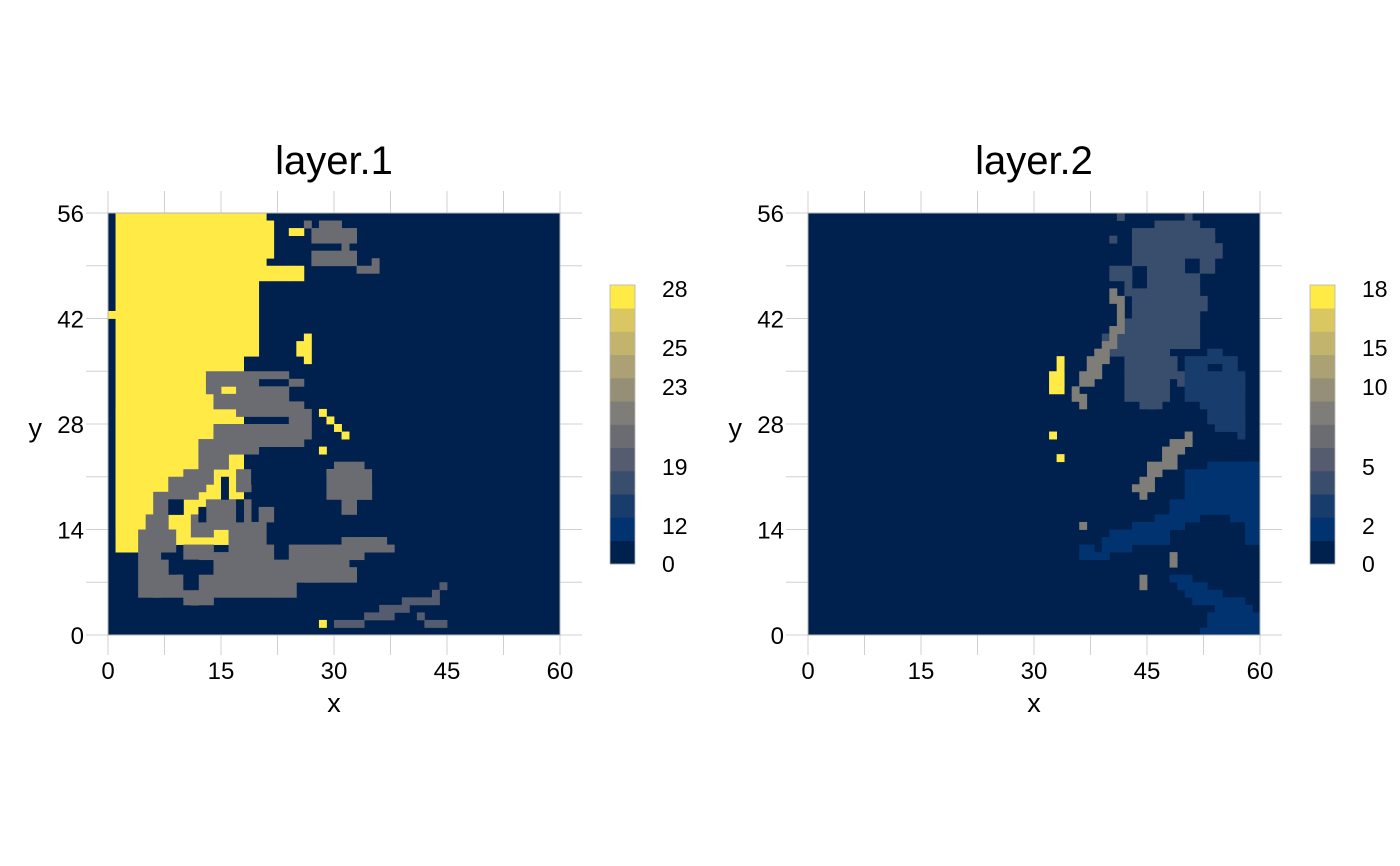  What do you see at coordinates (1034, 671) in the screenshot?
I see `x-tick-label: 30` at bounding box center [1034, 671].